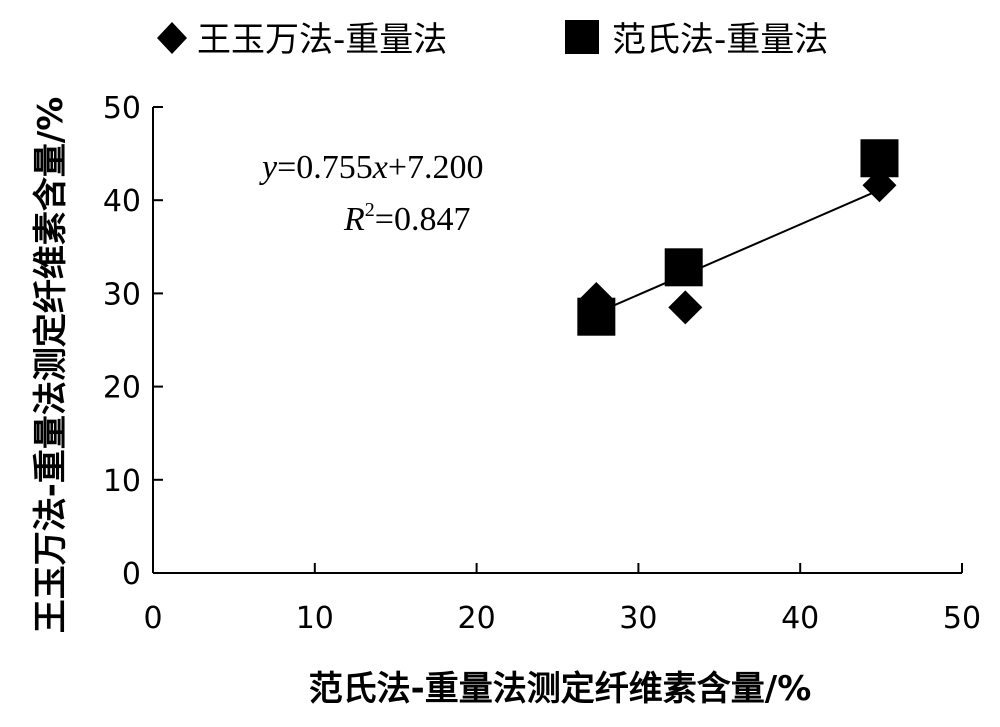 The width and height of the screenshot is (1000, 727). I want to click on x-axis-title: 范氏法-重量法测定纤维素含量/%, so click(560, 689).